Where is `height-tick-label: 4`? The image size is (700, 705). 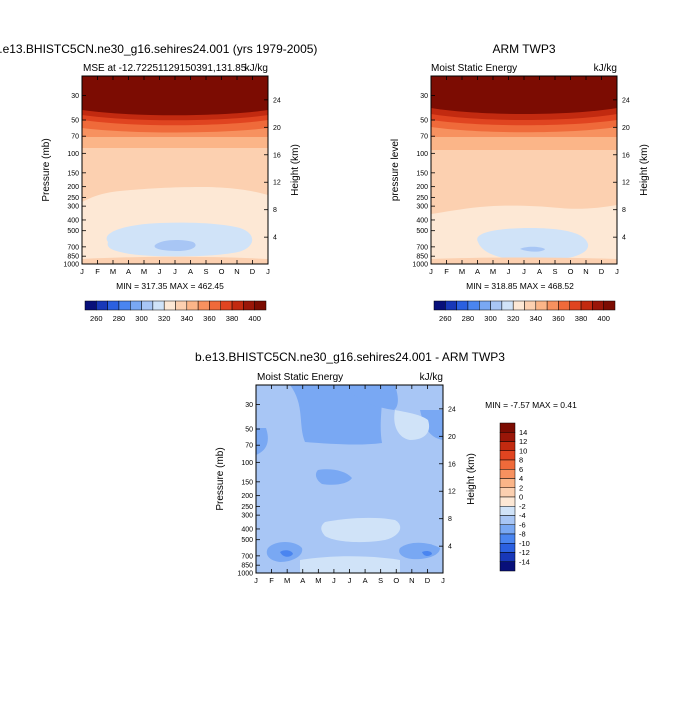 height-tick-label: 4 is located at coordinates (624, 238).